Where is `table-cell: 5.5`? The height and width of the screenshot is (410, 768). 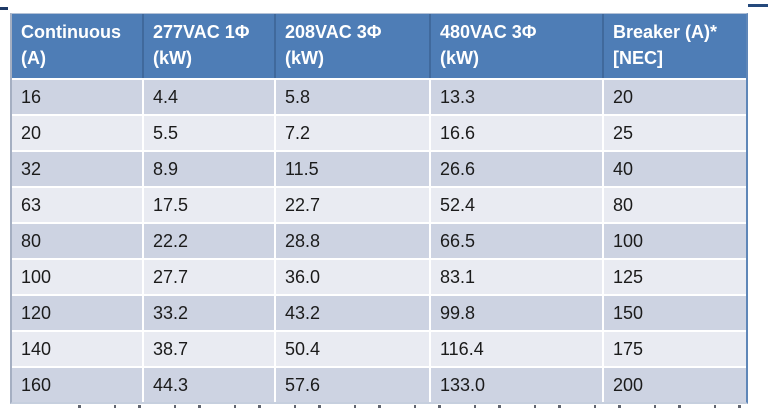
table-cell: 5.5 is located at coordinates (208, 132).